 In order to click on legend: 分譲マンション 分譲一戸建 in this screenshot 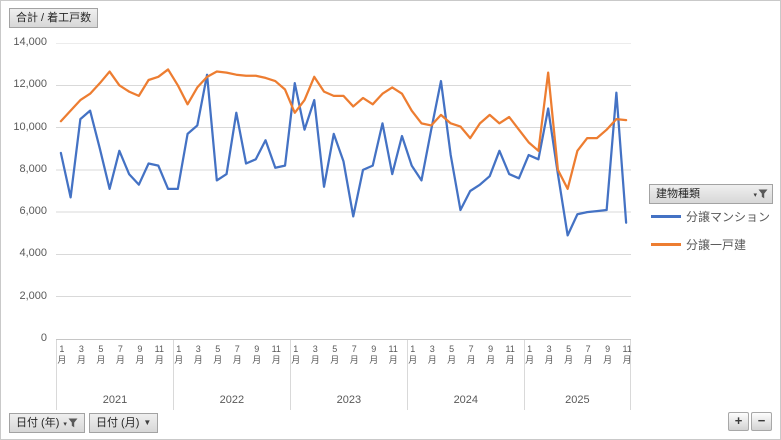, I will do `click(714, 235)`.